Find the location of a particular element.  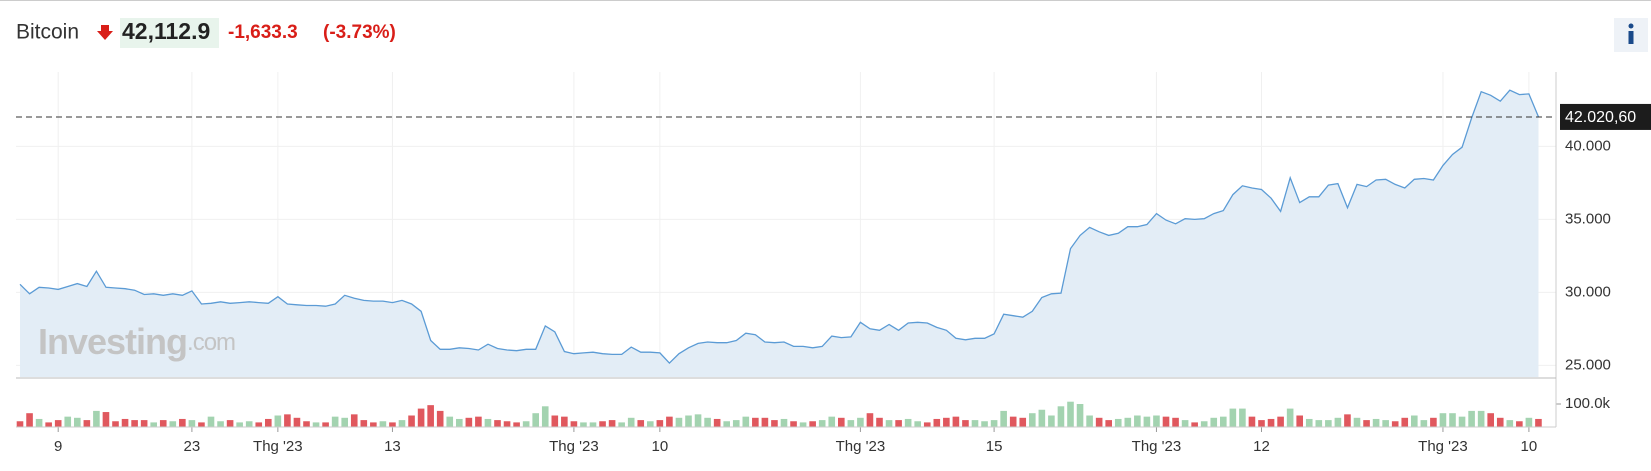

volume-tick-label: 100.0k is located at coordinates (1588, 403).